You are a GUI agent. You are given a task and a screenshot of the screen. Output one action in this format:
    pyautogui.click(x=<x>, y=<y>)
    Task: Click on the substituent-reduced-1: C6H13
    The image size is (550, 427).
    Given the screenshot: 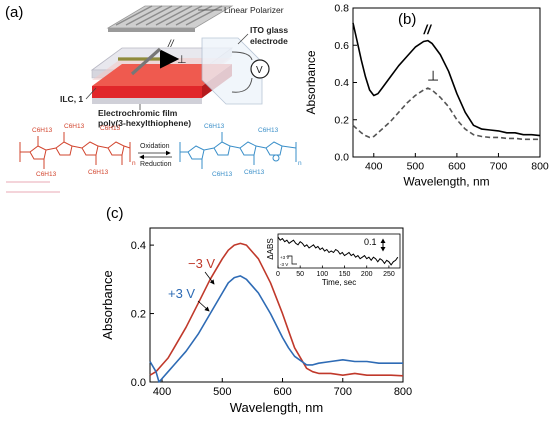 What is the action you would take?
    pyautogui.click(x=42, y=130)
    